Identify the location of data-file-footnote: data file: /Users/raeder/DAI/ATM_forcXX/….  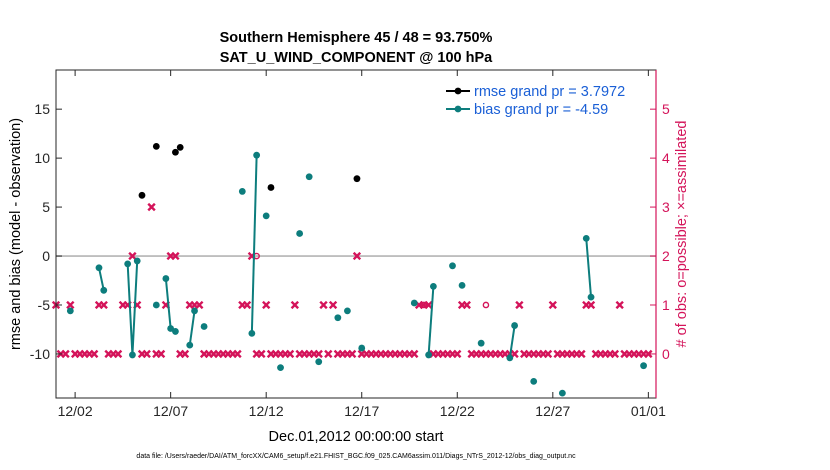
(356, 456).